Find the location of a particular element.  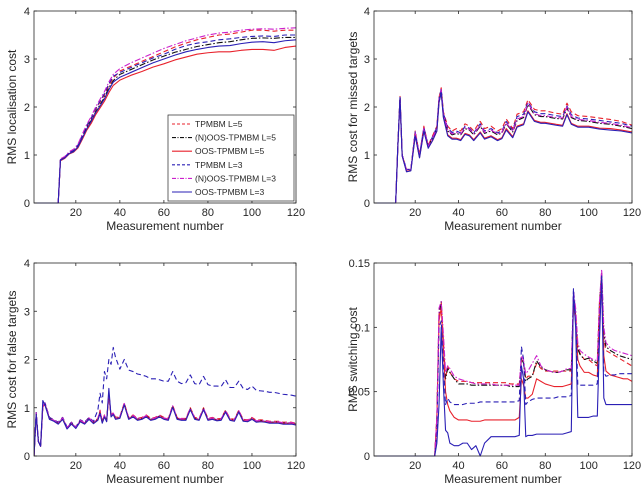

legend-label: TPMBM L=3 is located at coordinates (219, 165).